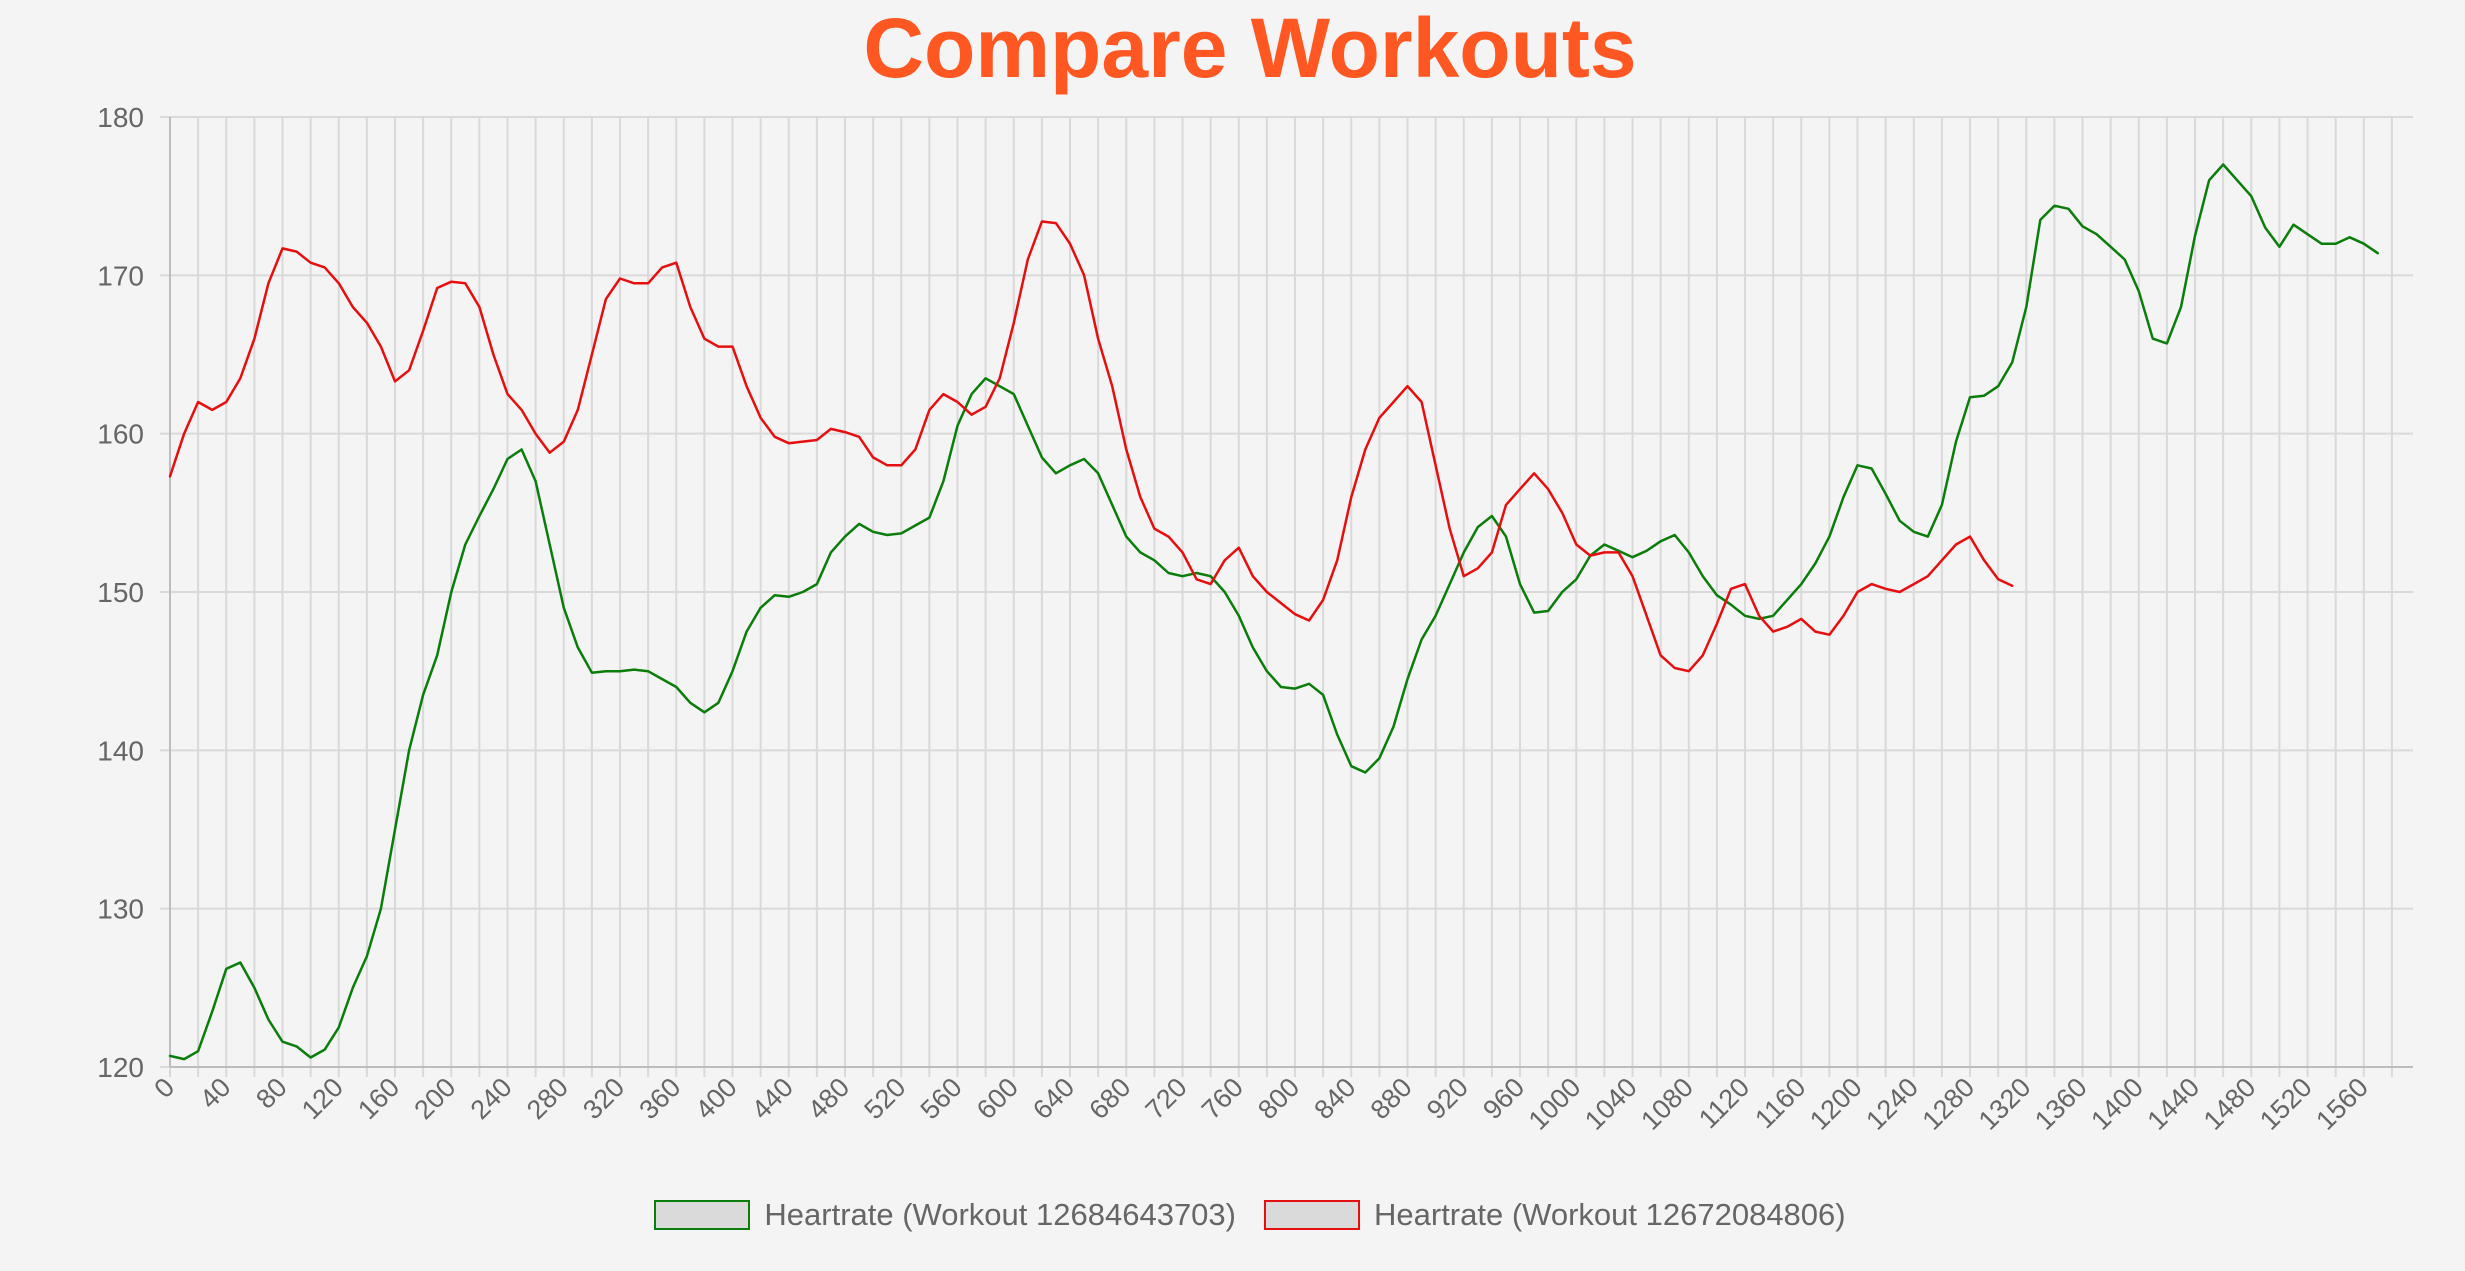 This screenshot has width=2465, height=1271. What do you see at coordinates (1447, 1098) in the screenshot?
I see `x-tick-label: 920` at bounding box center [1447, 1098].